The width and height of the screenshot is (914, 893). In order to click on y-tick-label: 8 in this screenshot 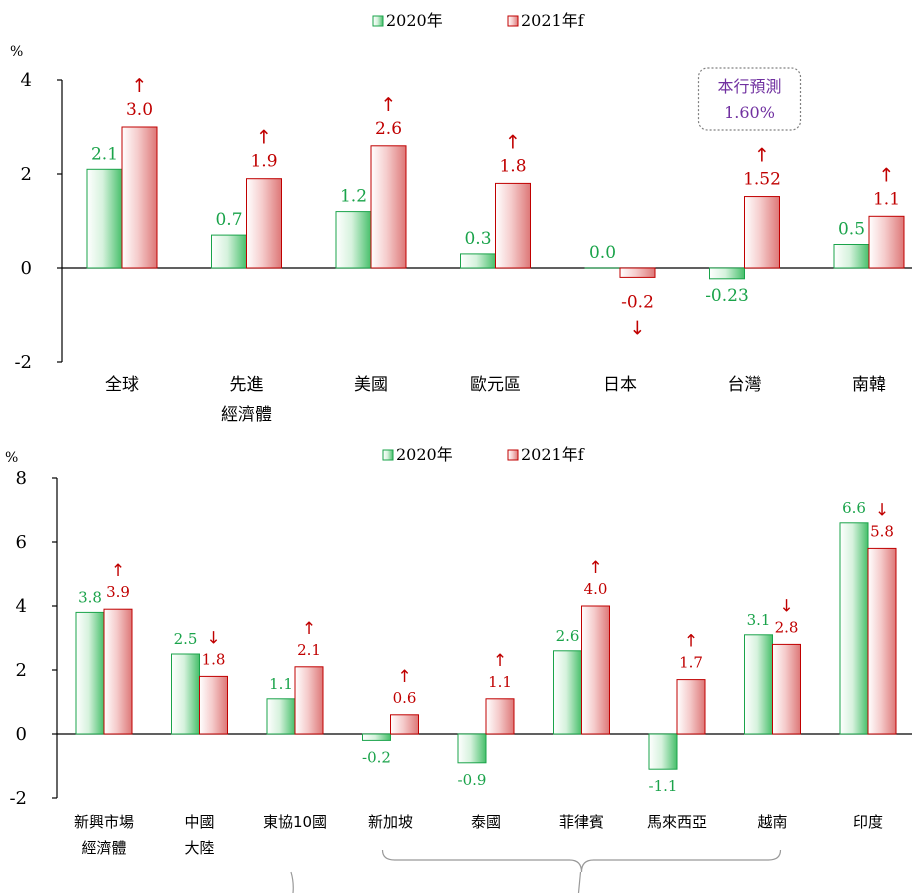, I will do `click(21, 478)`.